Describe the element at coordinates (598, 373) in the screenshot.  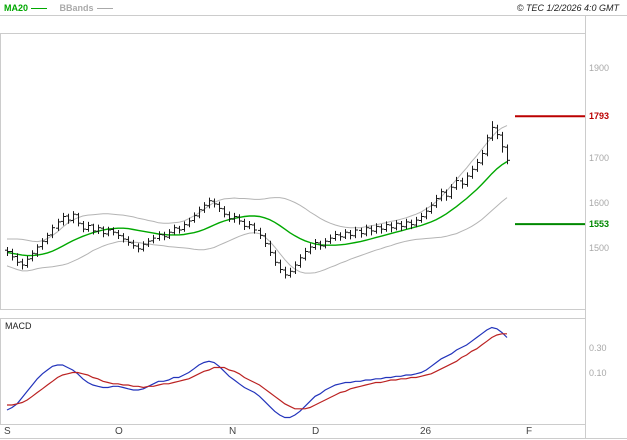
I see `macd-tick-010: 0.10` at that location.